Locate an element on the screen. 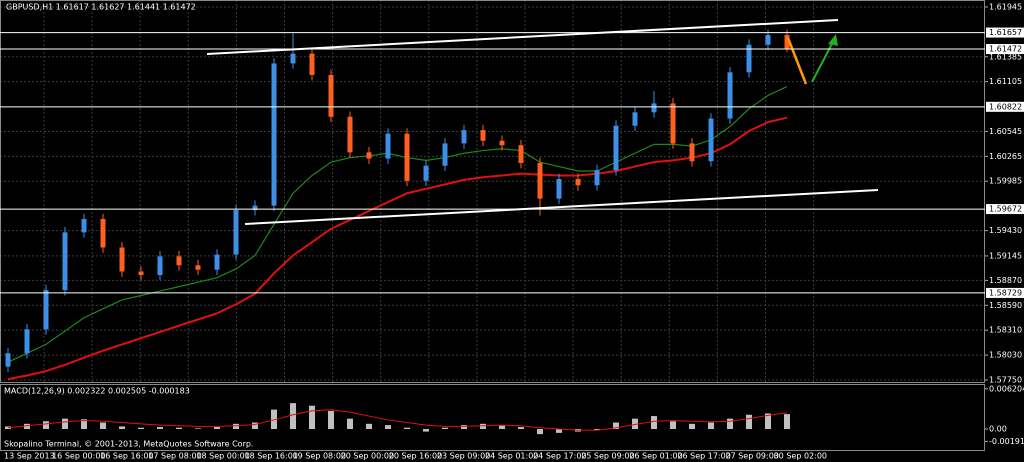 This screenshot has height=462, width=1024. price-level-label: 1.58729 is located at coordinates (1005, 292).